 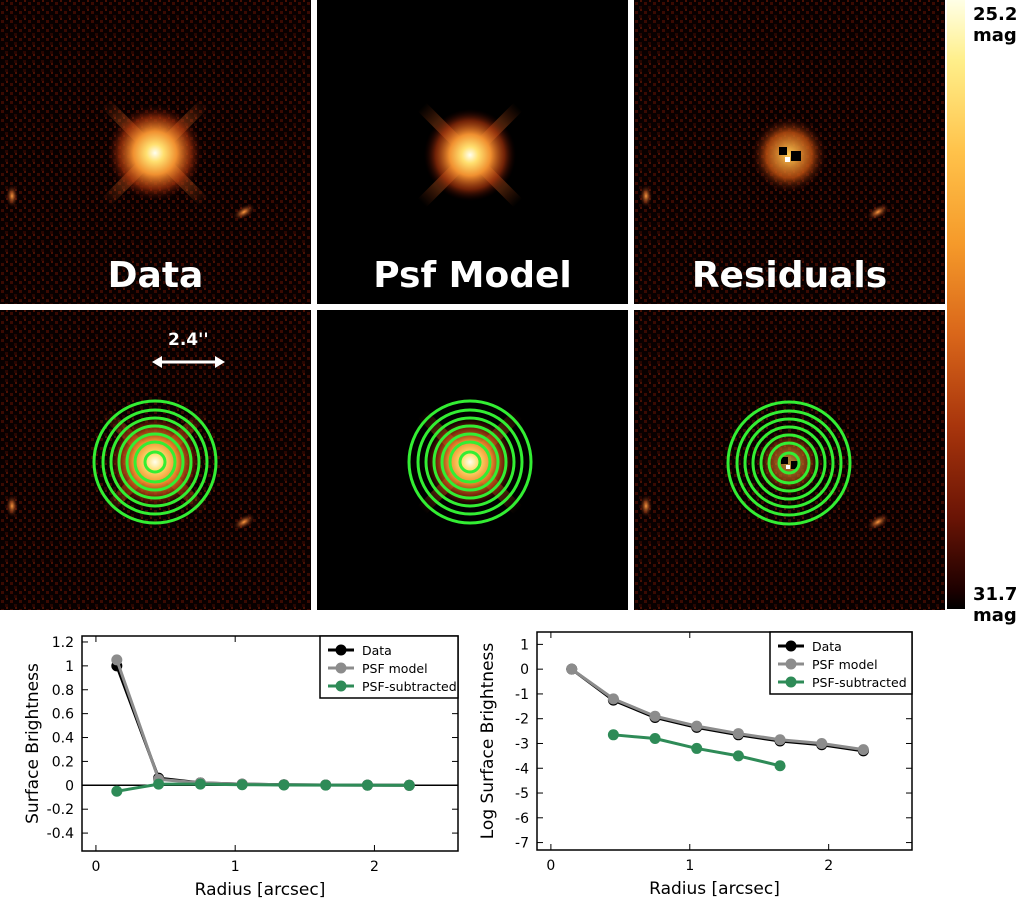 What do you see at coordinates (155, 460) in the screenshot?
I see `data-image-with-apertures: 2.4''` at bounding box center [155, 460].